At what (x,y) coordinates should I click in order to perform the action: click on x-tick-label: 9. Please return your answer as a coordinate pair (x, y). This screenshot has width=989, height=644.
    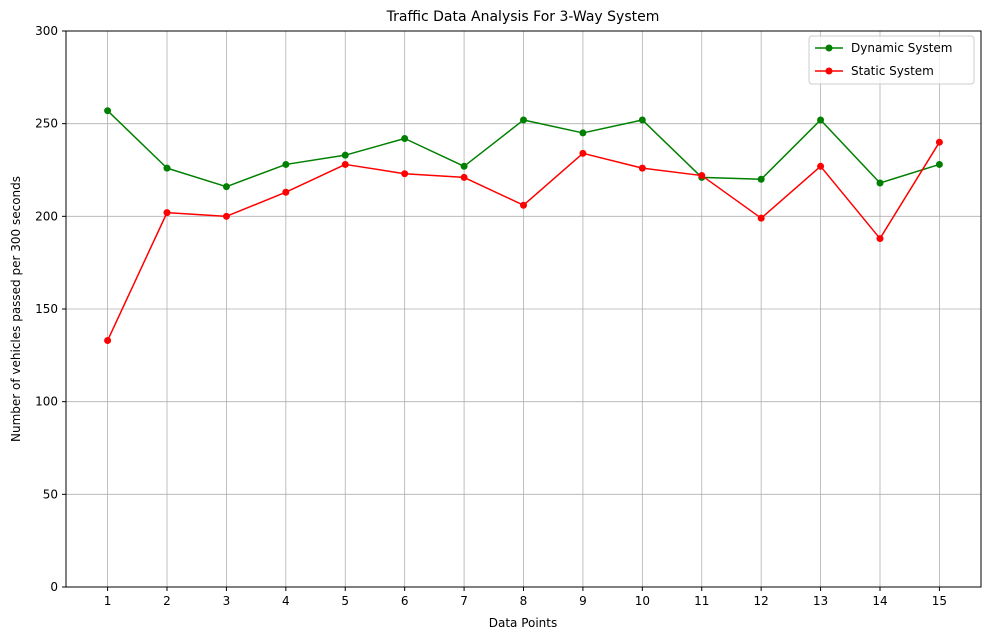
    Looking at the image, I should click on (583, 601).